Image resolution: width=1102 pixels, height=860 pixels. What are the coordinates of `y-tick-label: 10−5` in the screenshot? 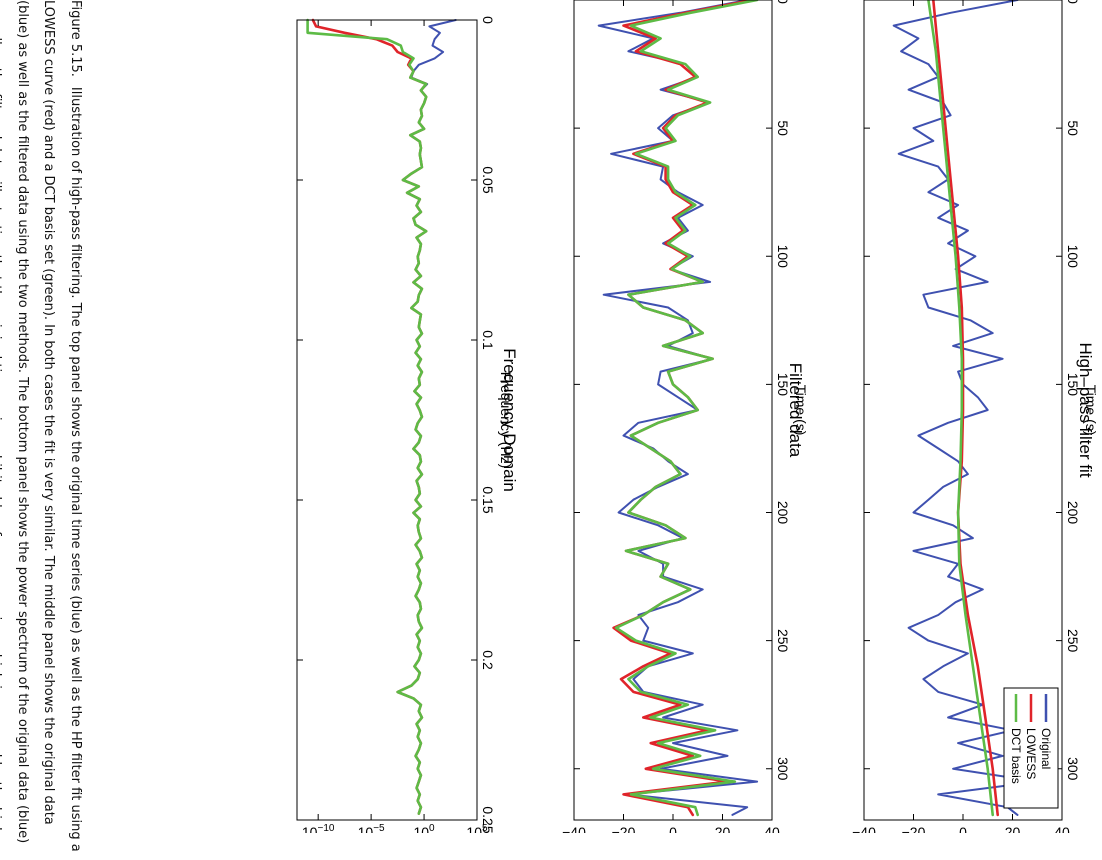 It's located at (371, 828).